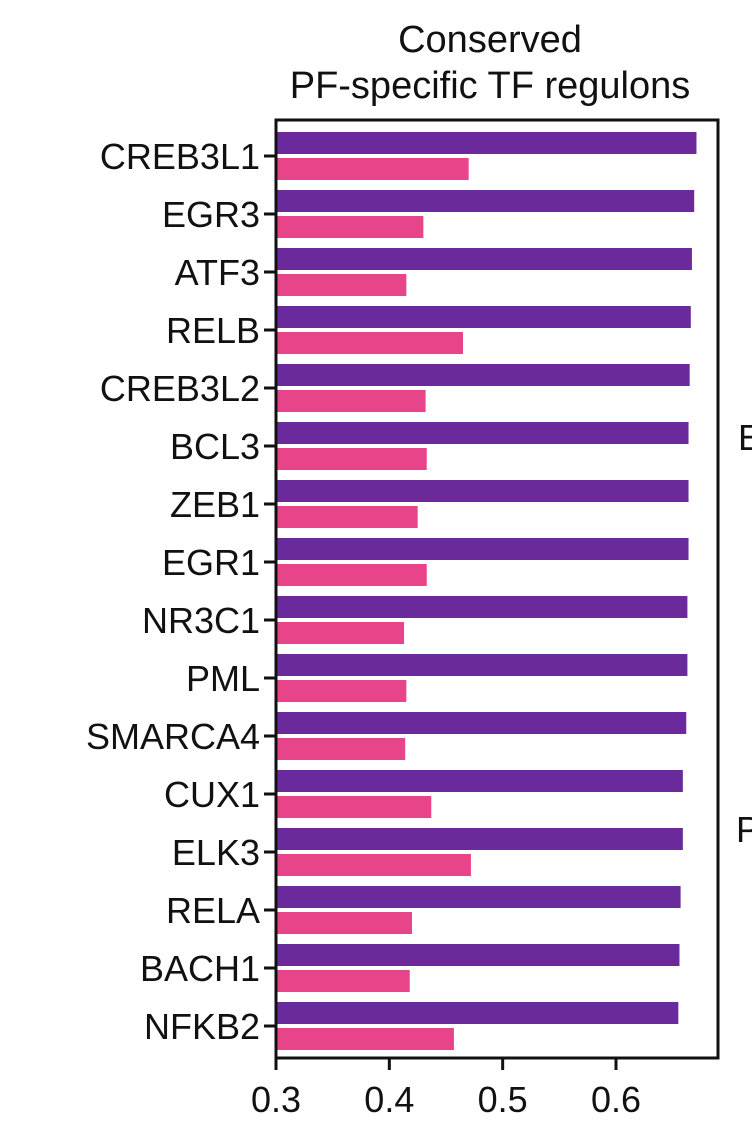 Image resolution: width=752 pixels, height=1136 pixels. What do you see at coordinates (215, 504) in the screenshot?
I see `y-tick-label-zeb1: ZEB1` at bounding box center [215, 504].